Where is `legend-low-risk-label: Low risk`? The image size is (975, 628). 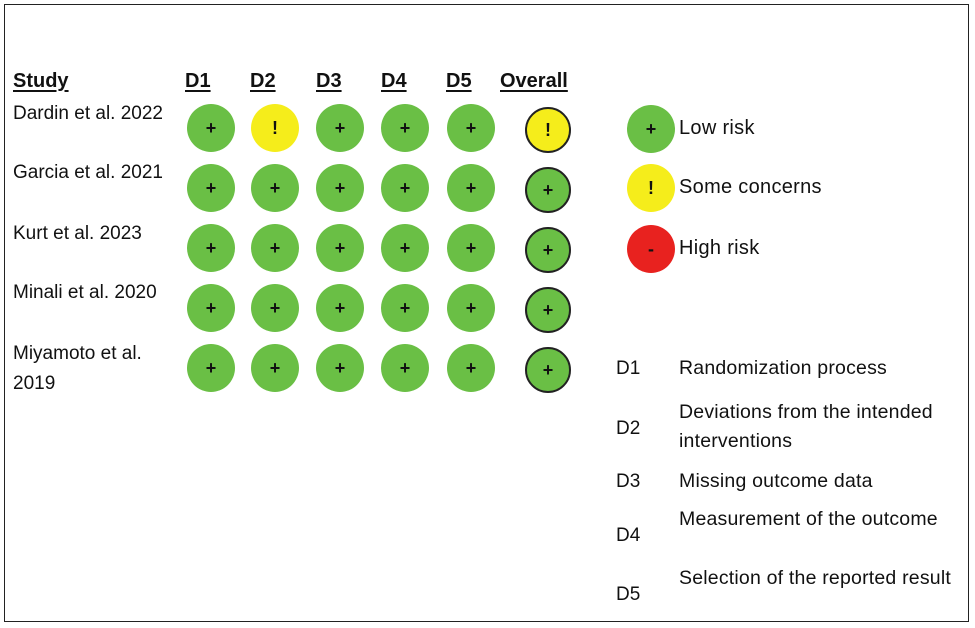 legend-low-risk-label: Low risk is located at coordinates (717, 128).